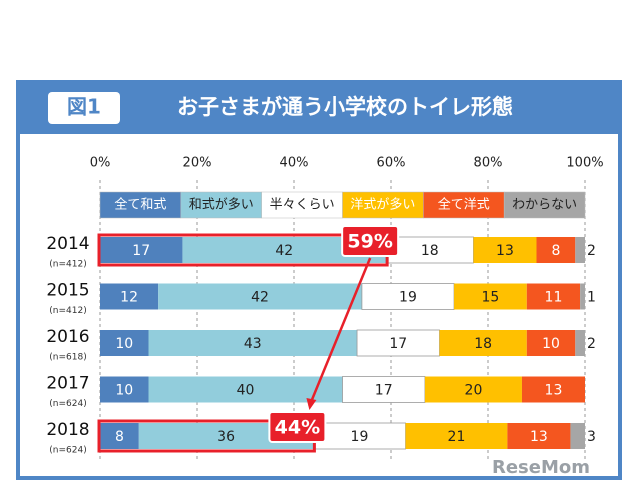 The image size is (643, 494). Describe the element at coordinates (345, 107) in the screenshot. I see `chart-title: お子さまが通う小学校のトイレ形態` at that location.